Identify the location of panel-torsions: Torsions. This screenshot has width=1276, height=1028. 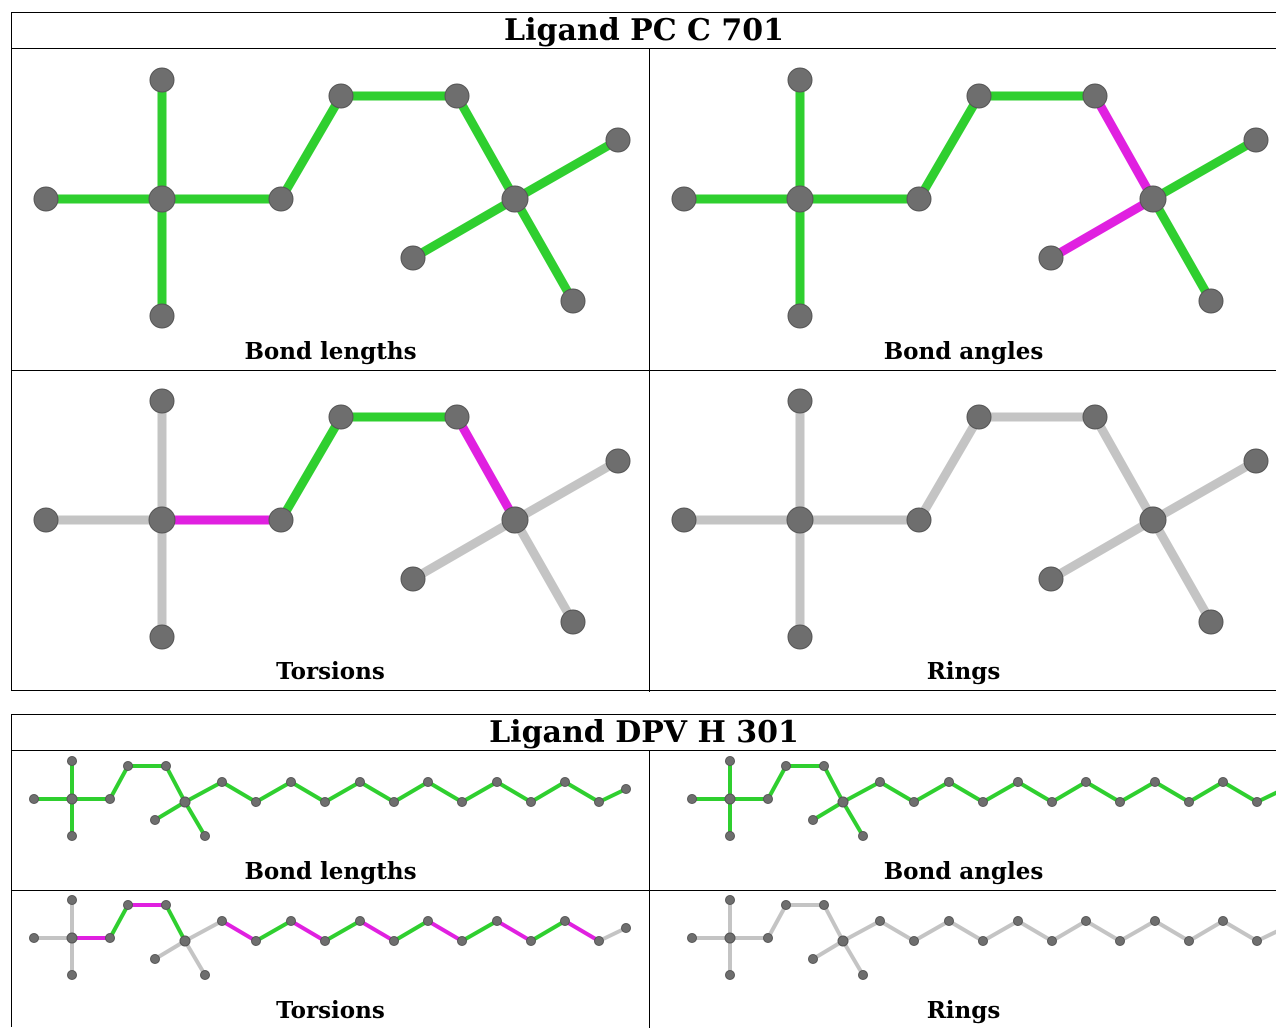
(330, 959).